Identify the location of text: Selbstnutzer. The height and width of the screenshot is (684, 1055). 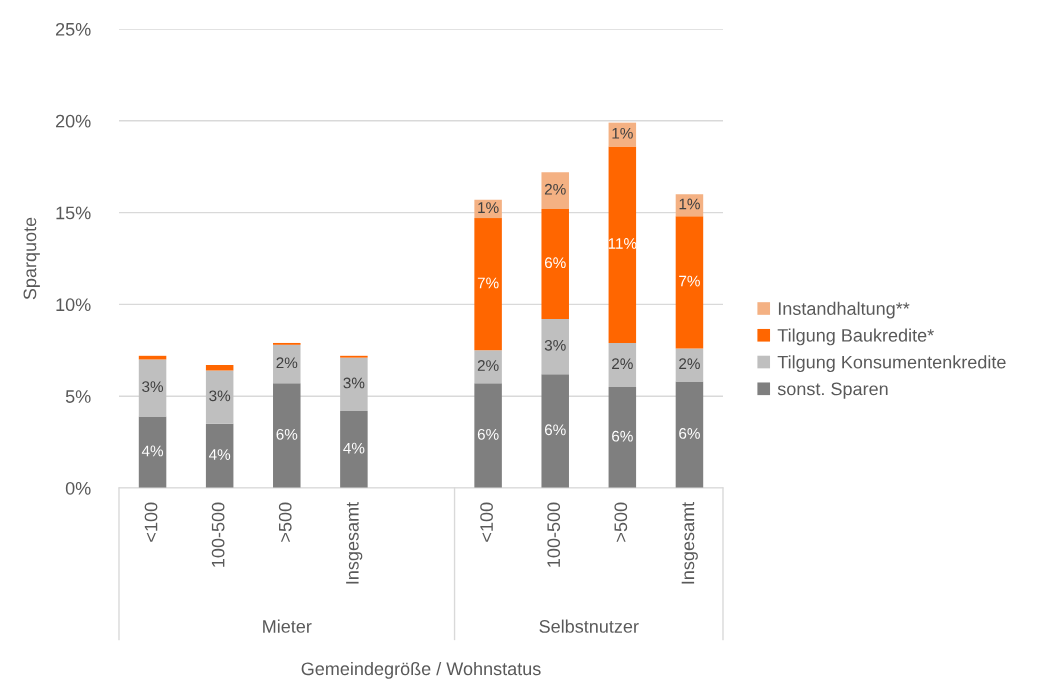
(589, 626).